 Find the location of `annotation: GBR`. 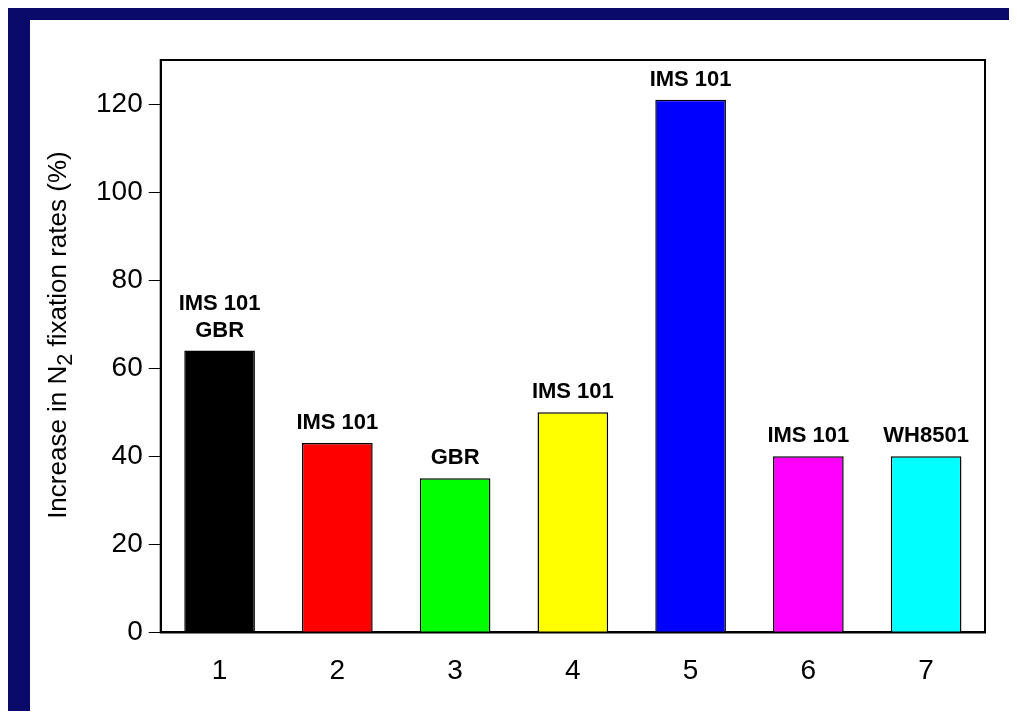

annotation: GBR is located at coordinates (455, 457).